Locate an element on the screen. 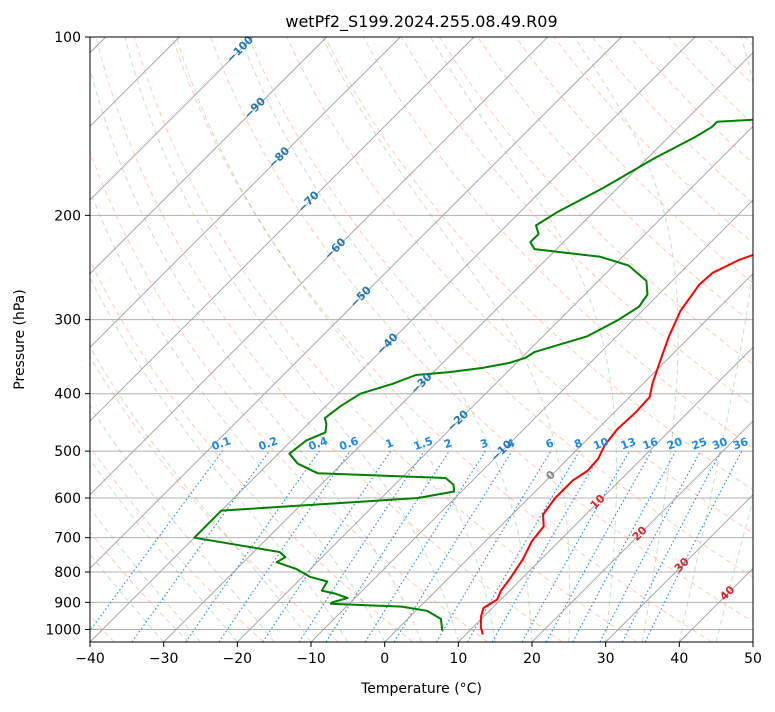 The height and width of the screenshot is (712, 775). x-tick-label: −20 is located at coordinates (238, 659).